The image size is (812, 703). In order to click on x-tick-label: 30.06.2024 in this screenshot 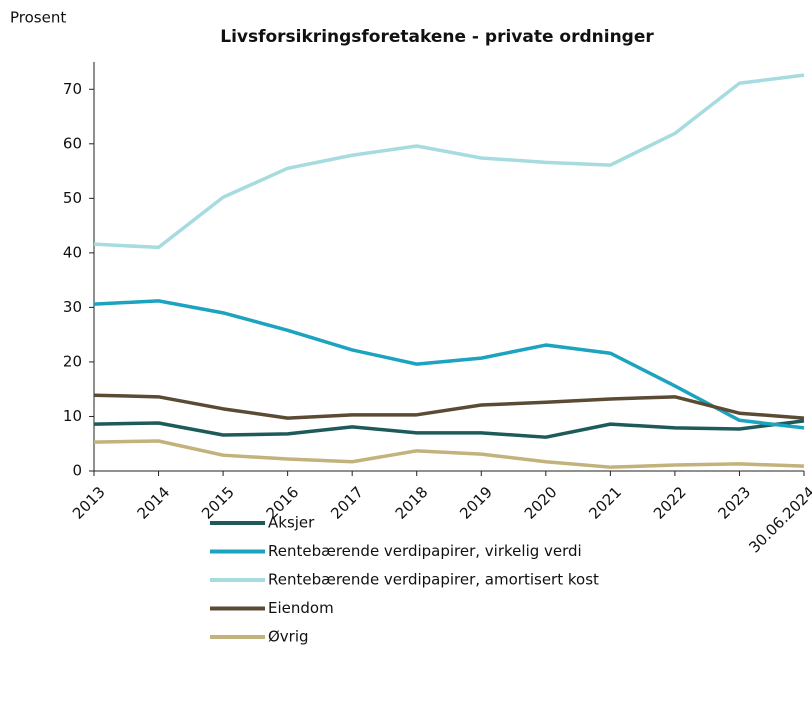, I will do `click(778, 519)`.